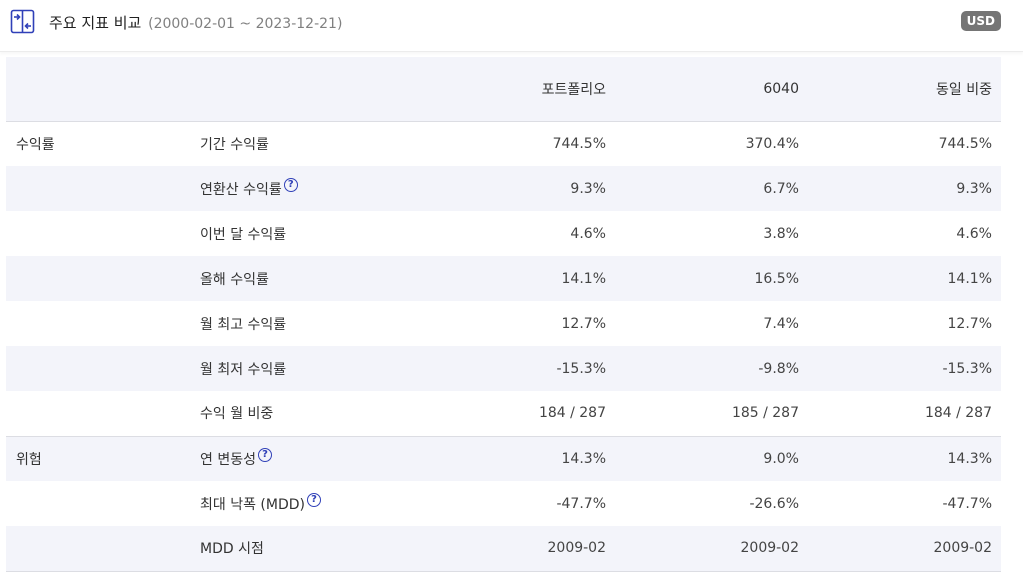  What do you see at coordinates (310, 368) in the screenshot?
I see `metric-cell: 월 최저 수익률` at bounding box center [310, 368].